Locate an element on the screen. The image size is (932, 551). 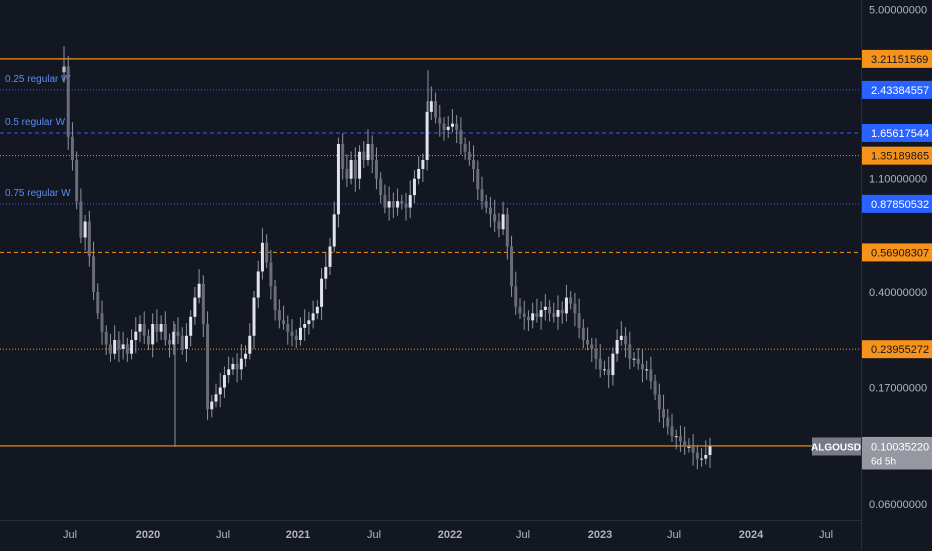
level-badge-label: 1.35189865 is located at coordinates (900, 157).